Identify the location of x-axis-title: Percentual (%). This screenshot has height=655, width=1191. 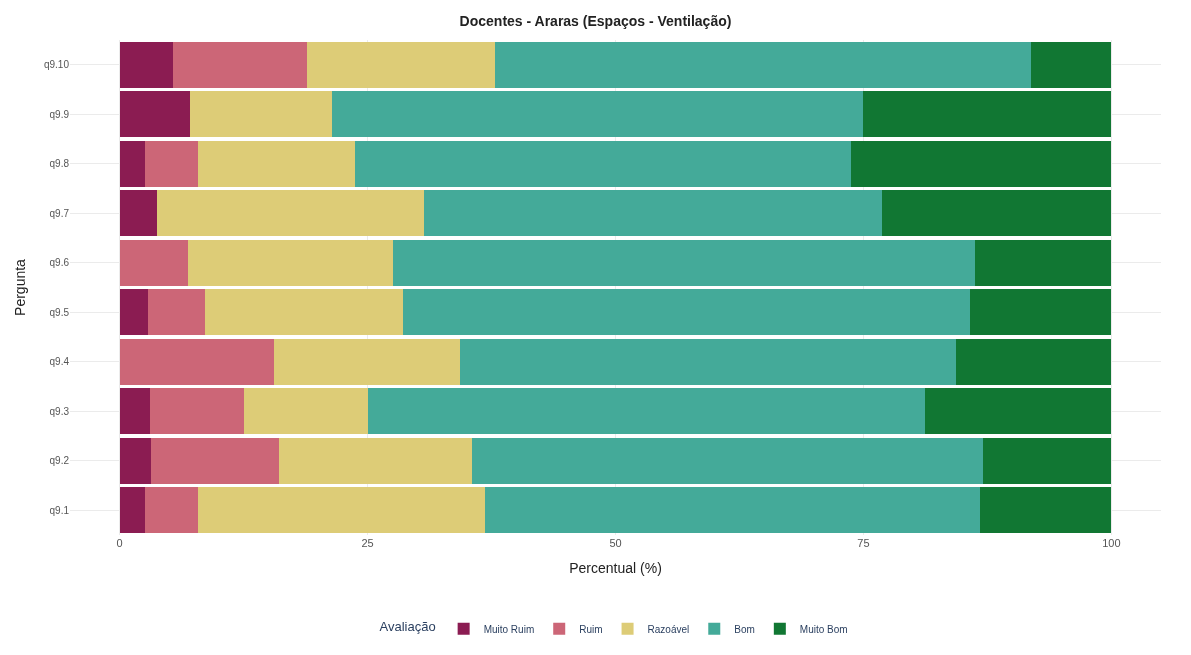
(615, 568).